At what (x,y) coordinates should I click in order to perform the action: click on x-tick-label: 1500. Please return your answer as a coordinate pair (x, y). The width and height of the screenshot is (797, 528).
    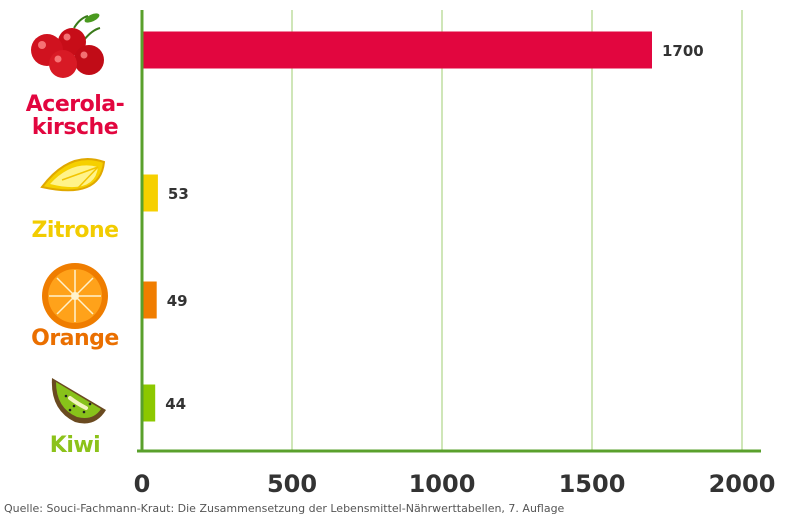
    Looking at the image, I should click on (592, 484).